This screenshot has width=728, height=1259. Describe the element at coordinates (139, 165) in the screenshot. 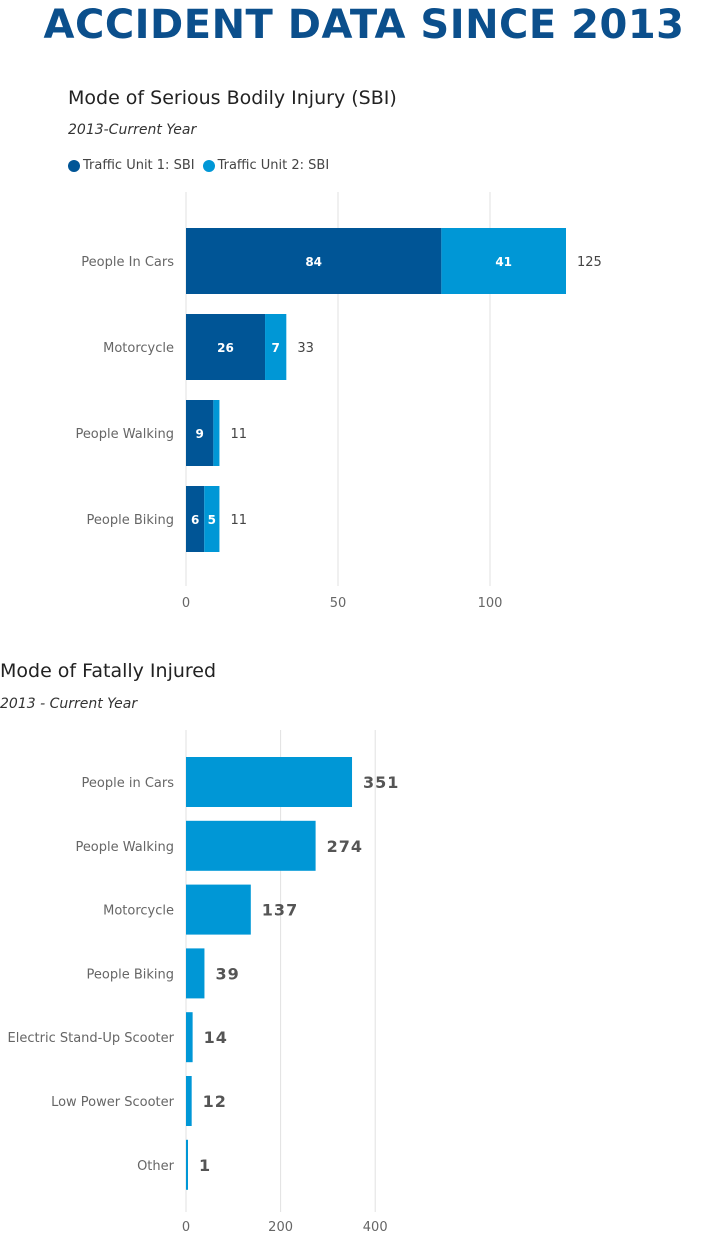

I see `legend-label: Traffic Unit 1: SBI` at that location.